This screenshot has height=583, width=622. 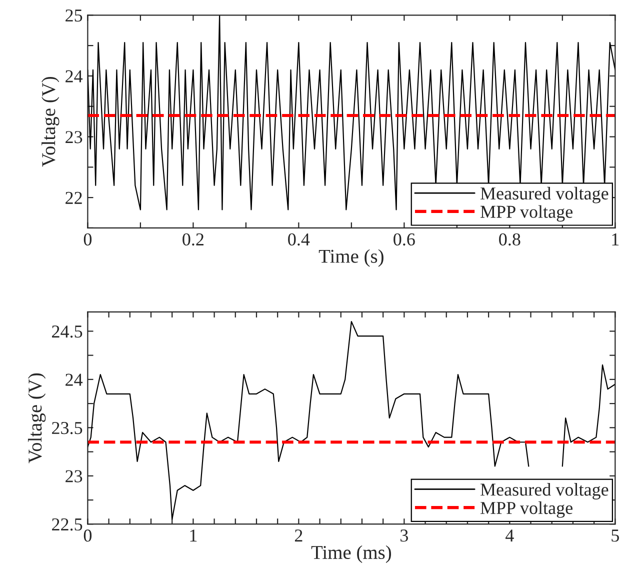 What do you see at coordinates (351, 554) in the screenshot?
I see `x-axis-title: Time (ms)` at bounding box center [351, 554].